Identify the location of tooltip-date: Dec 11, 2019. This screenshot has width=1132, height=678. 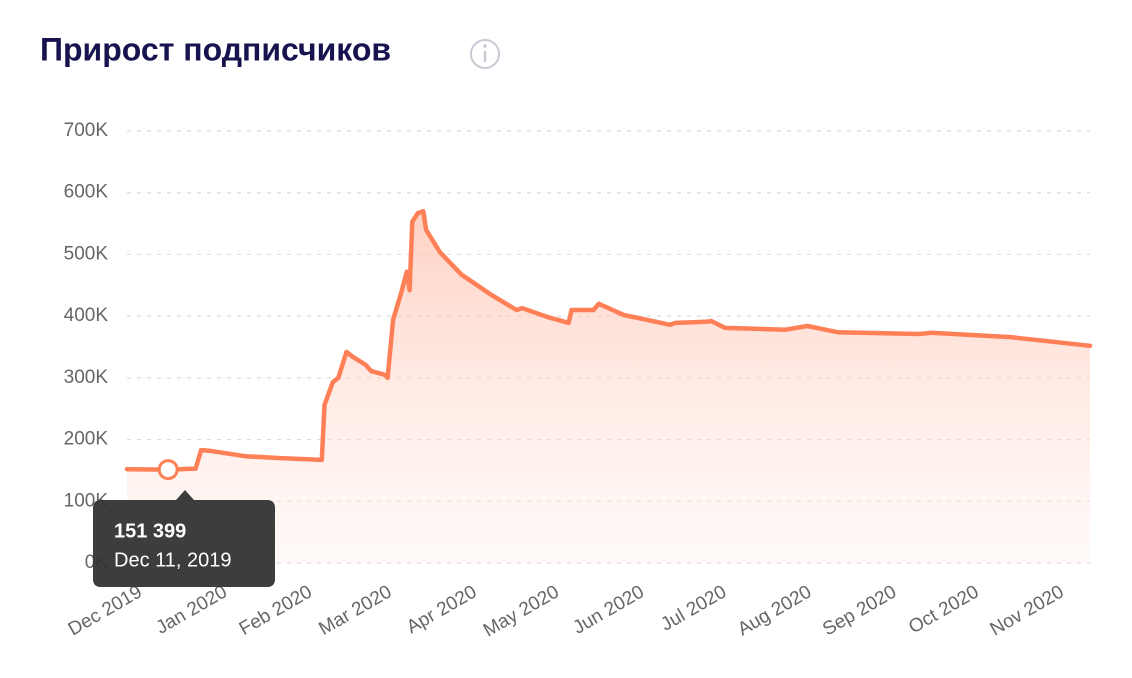
(173, 560).